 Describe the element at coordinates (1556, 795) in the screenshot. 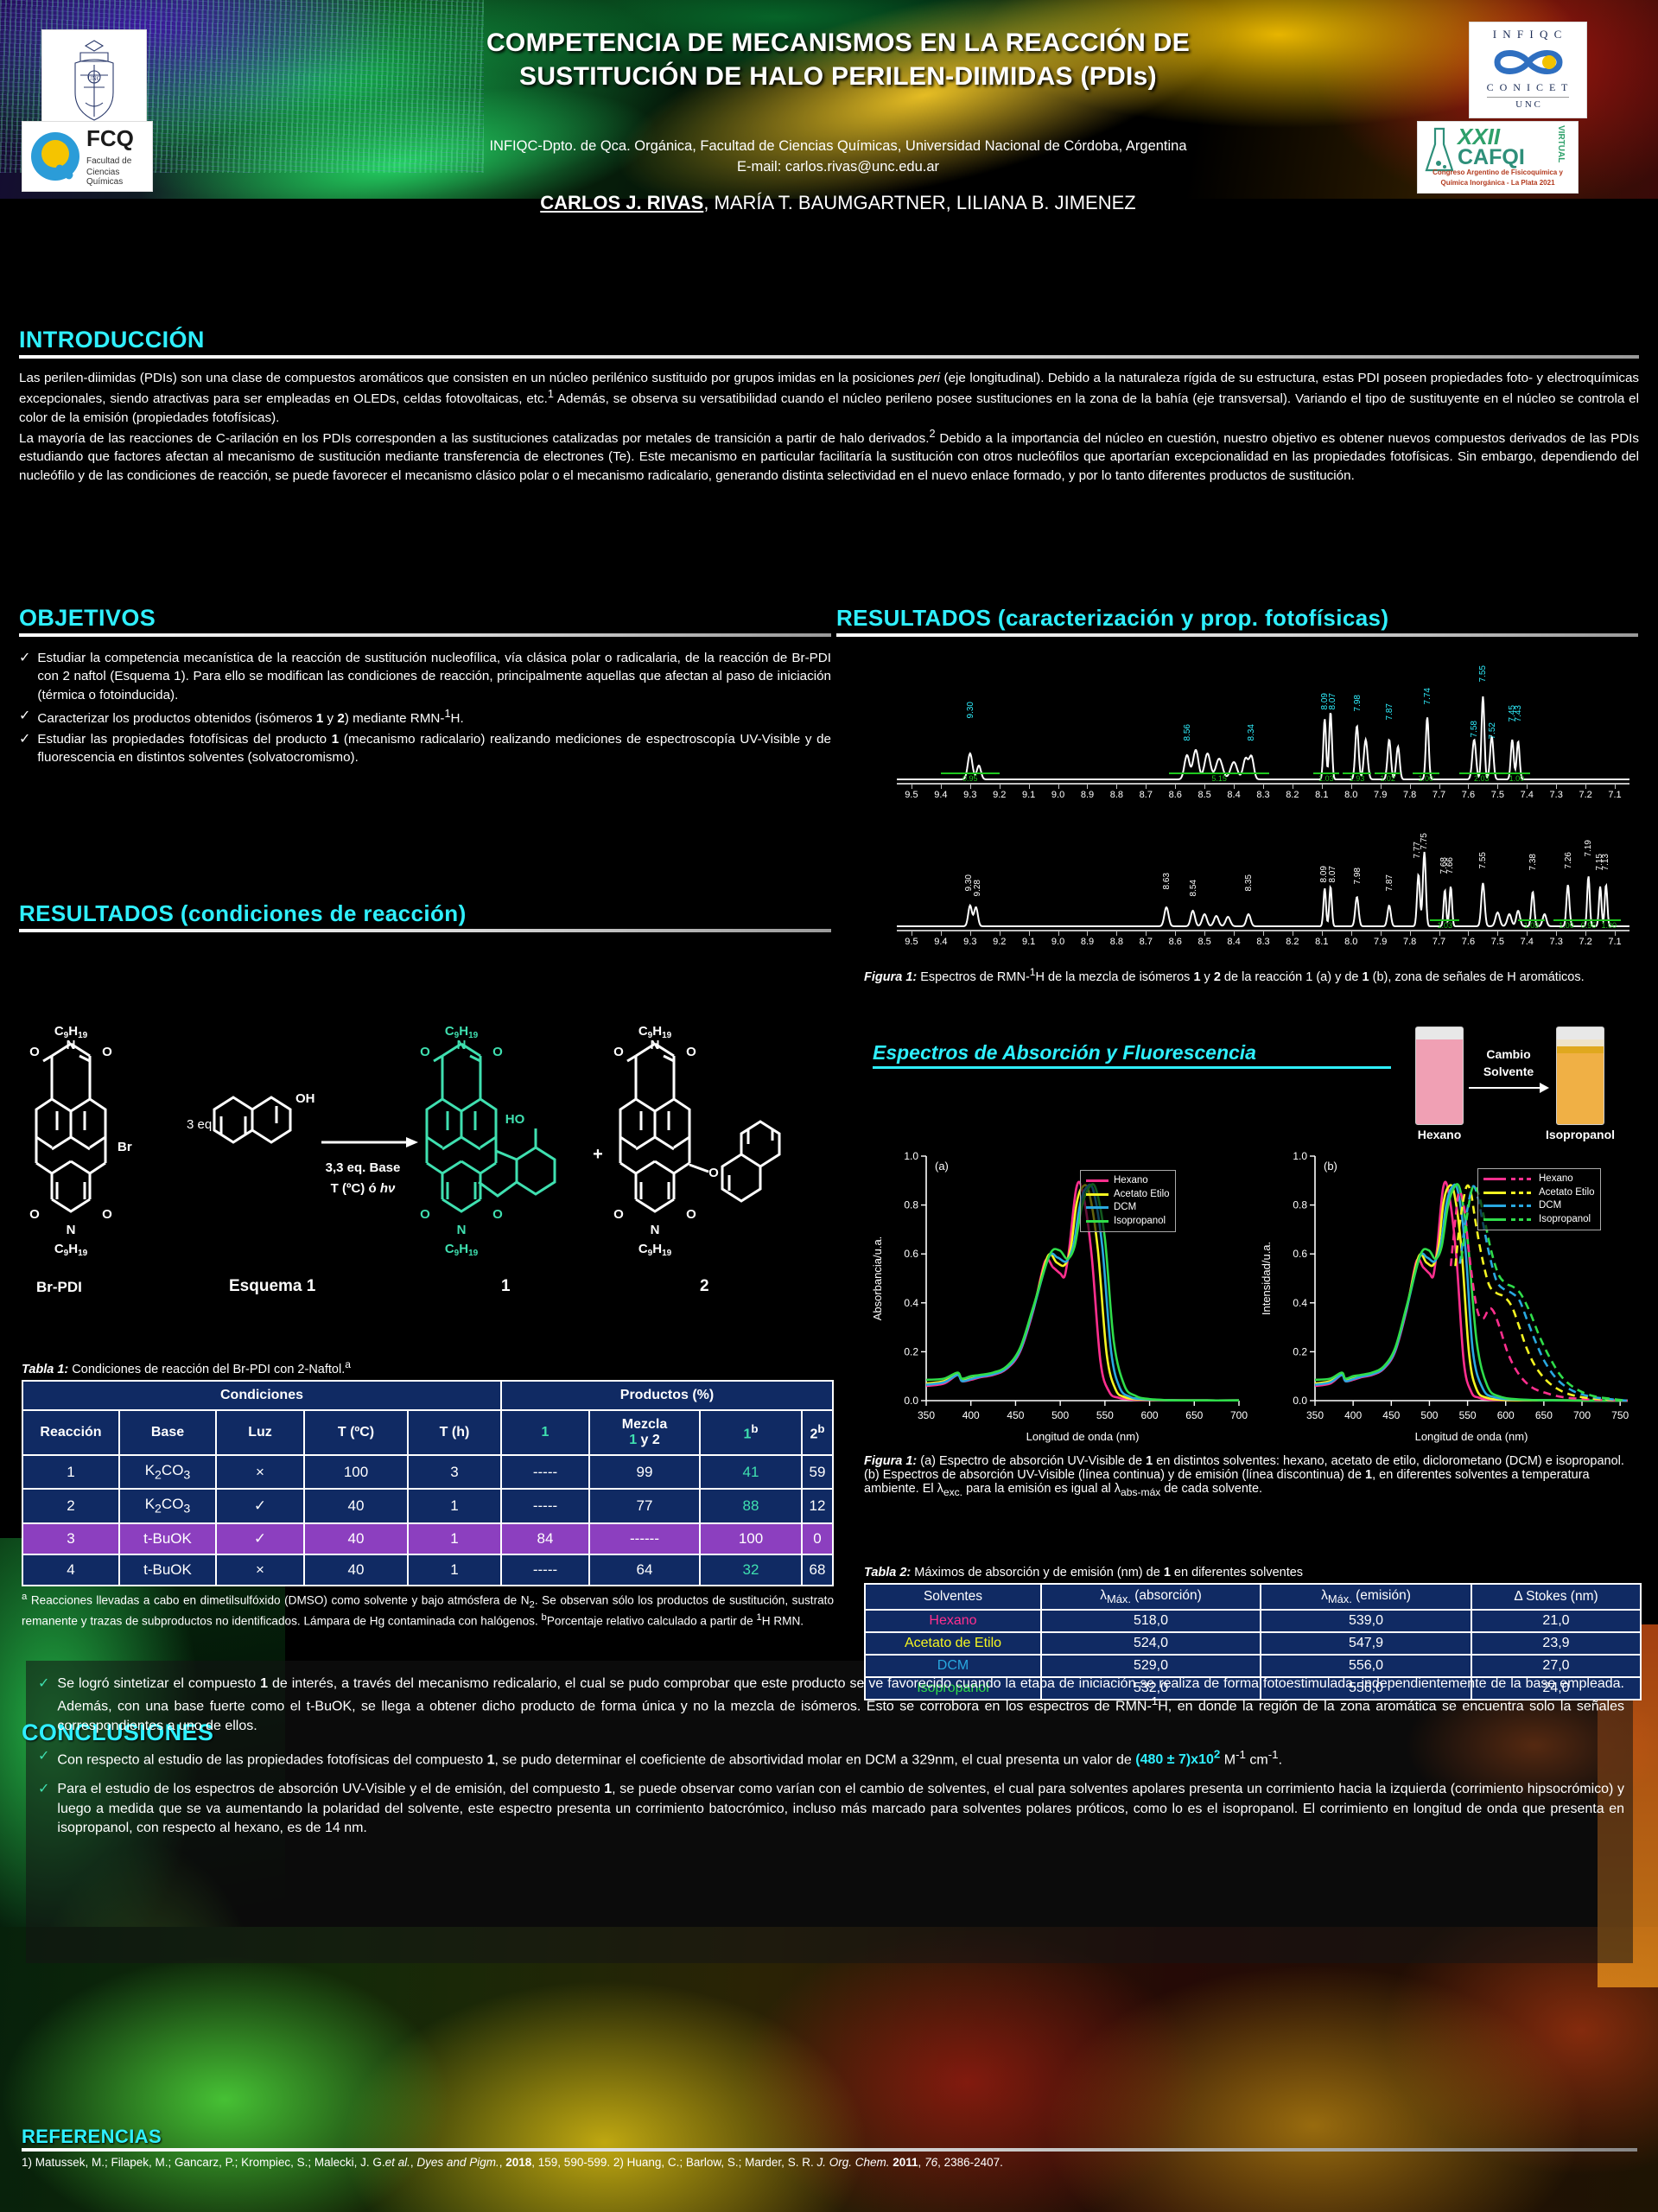

I see `nmr-x-tick-label: 7.3` at that location.